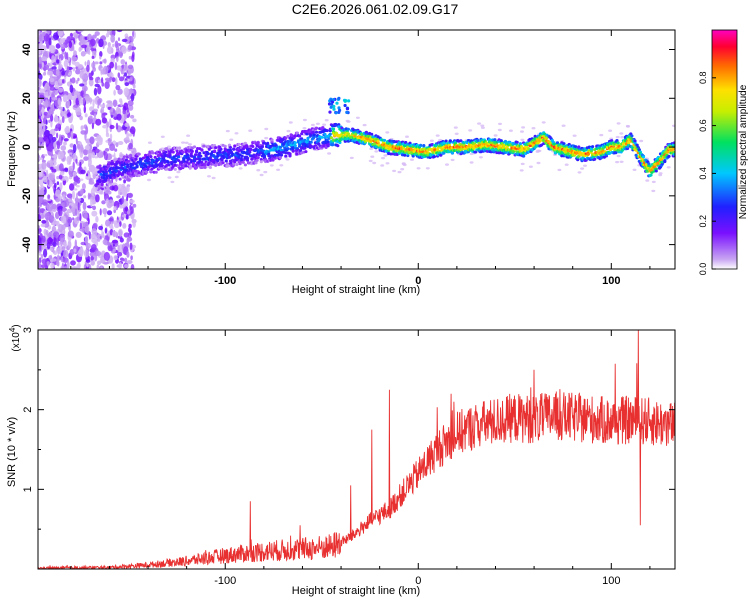 The width and height of the screenshot is (750, 600). I want to click on snr-multiplier-close: ), so click(16, 325).